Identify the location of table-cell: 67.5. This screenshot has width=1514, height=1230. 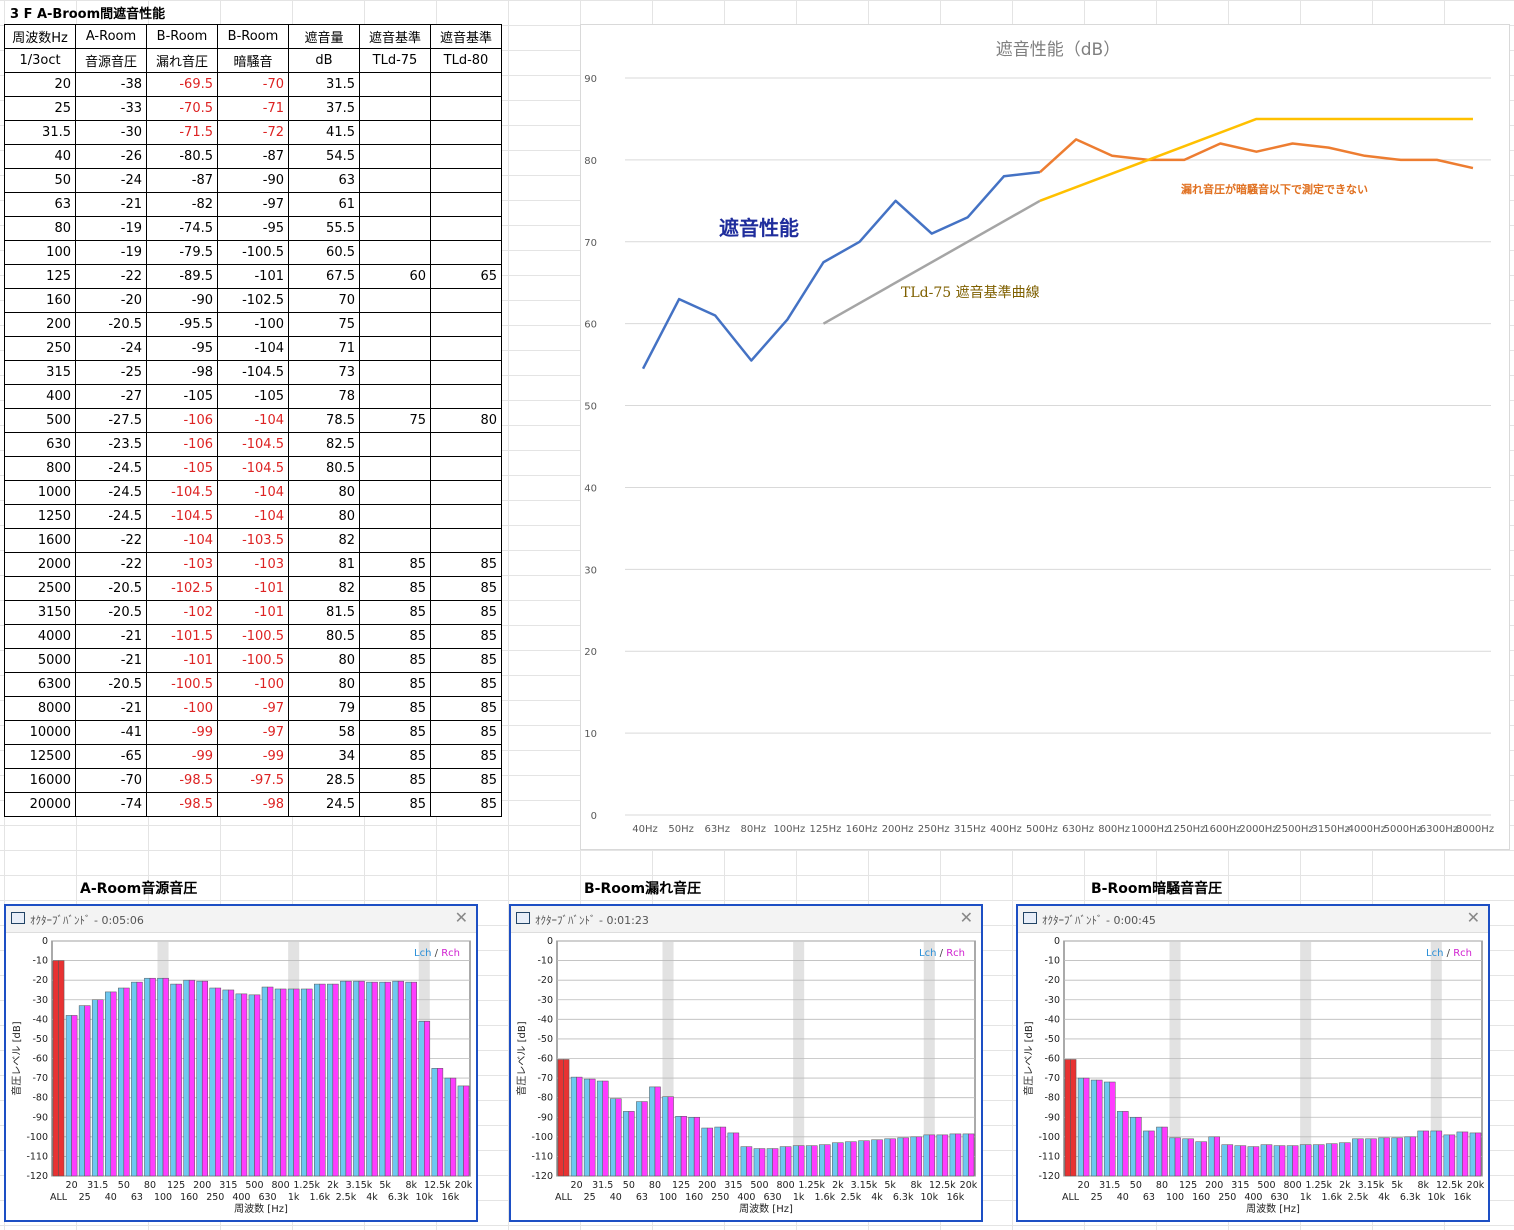
(324, 276).